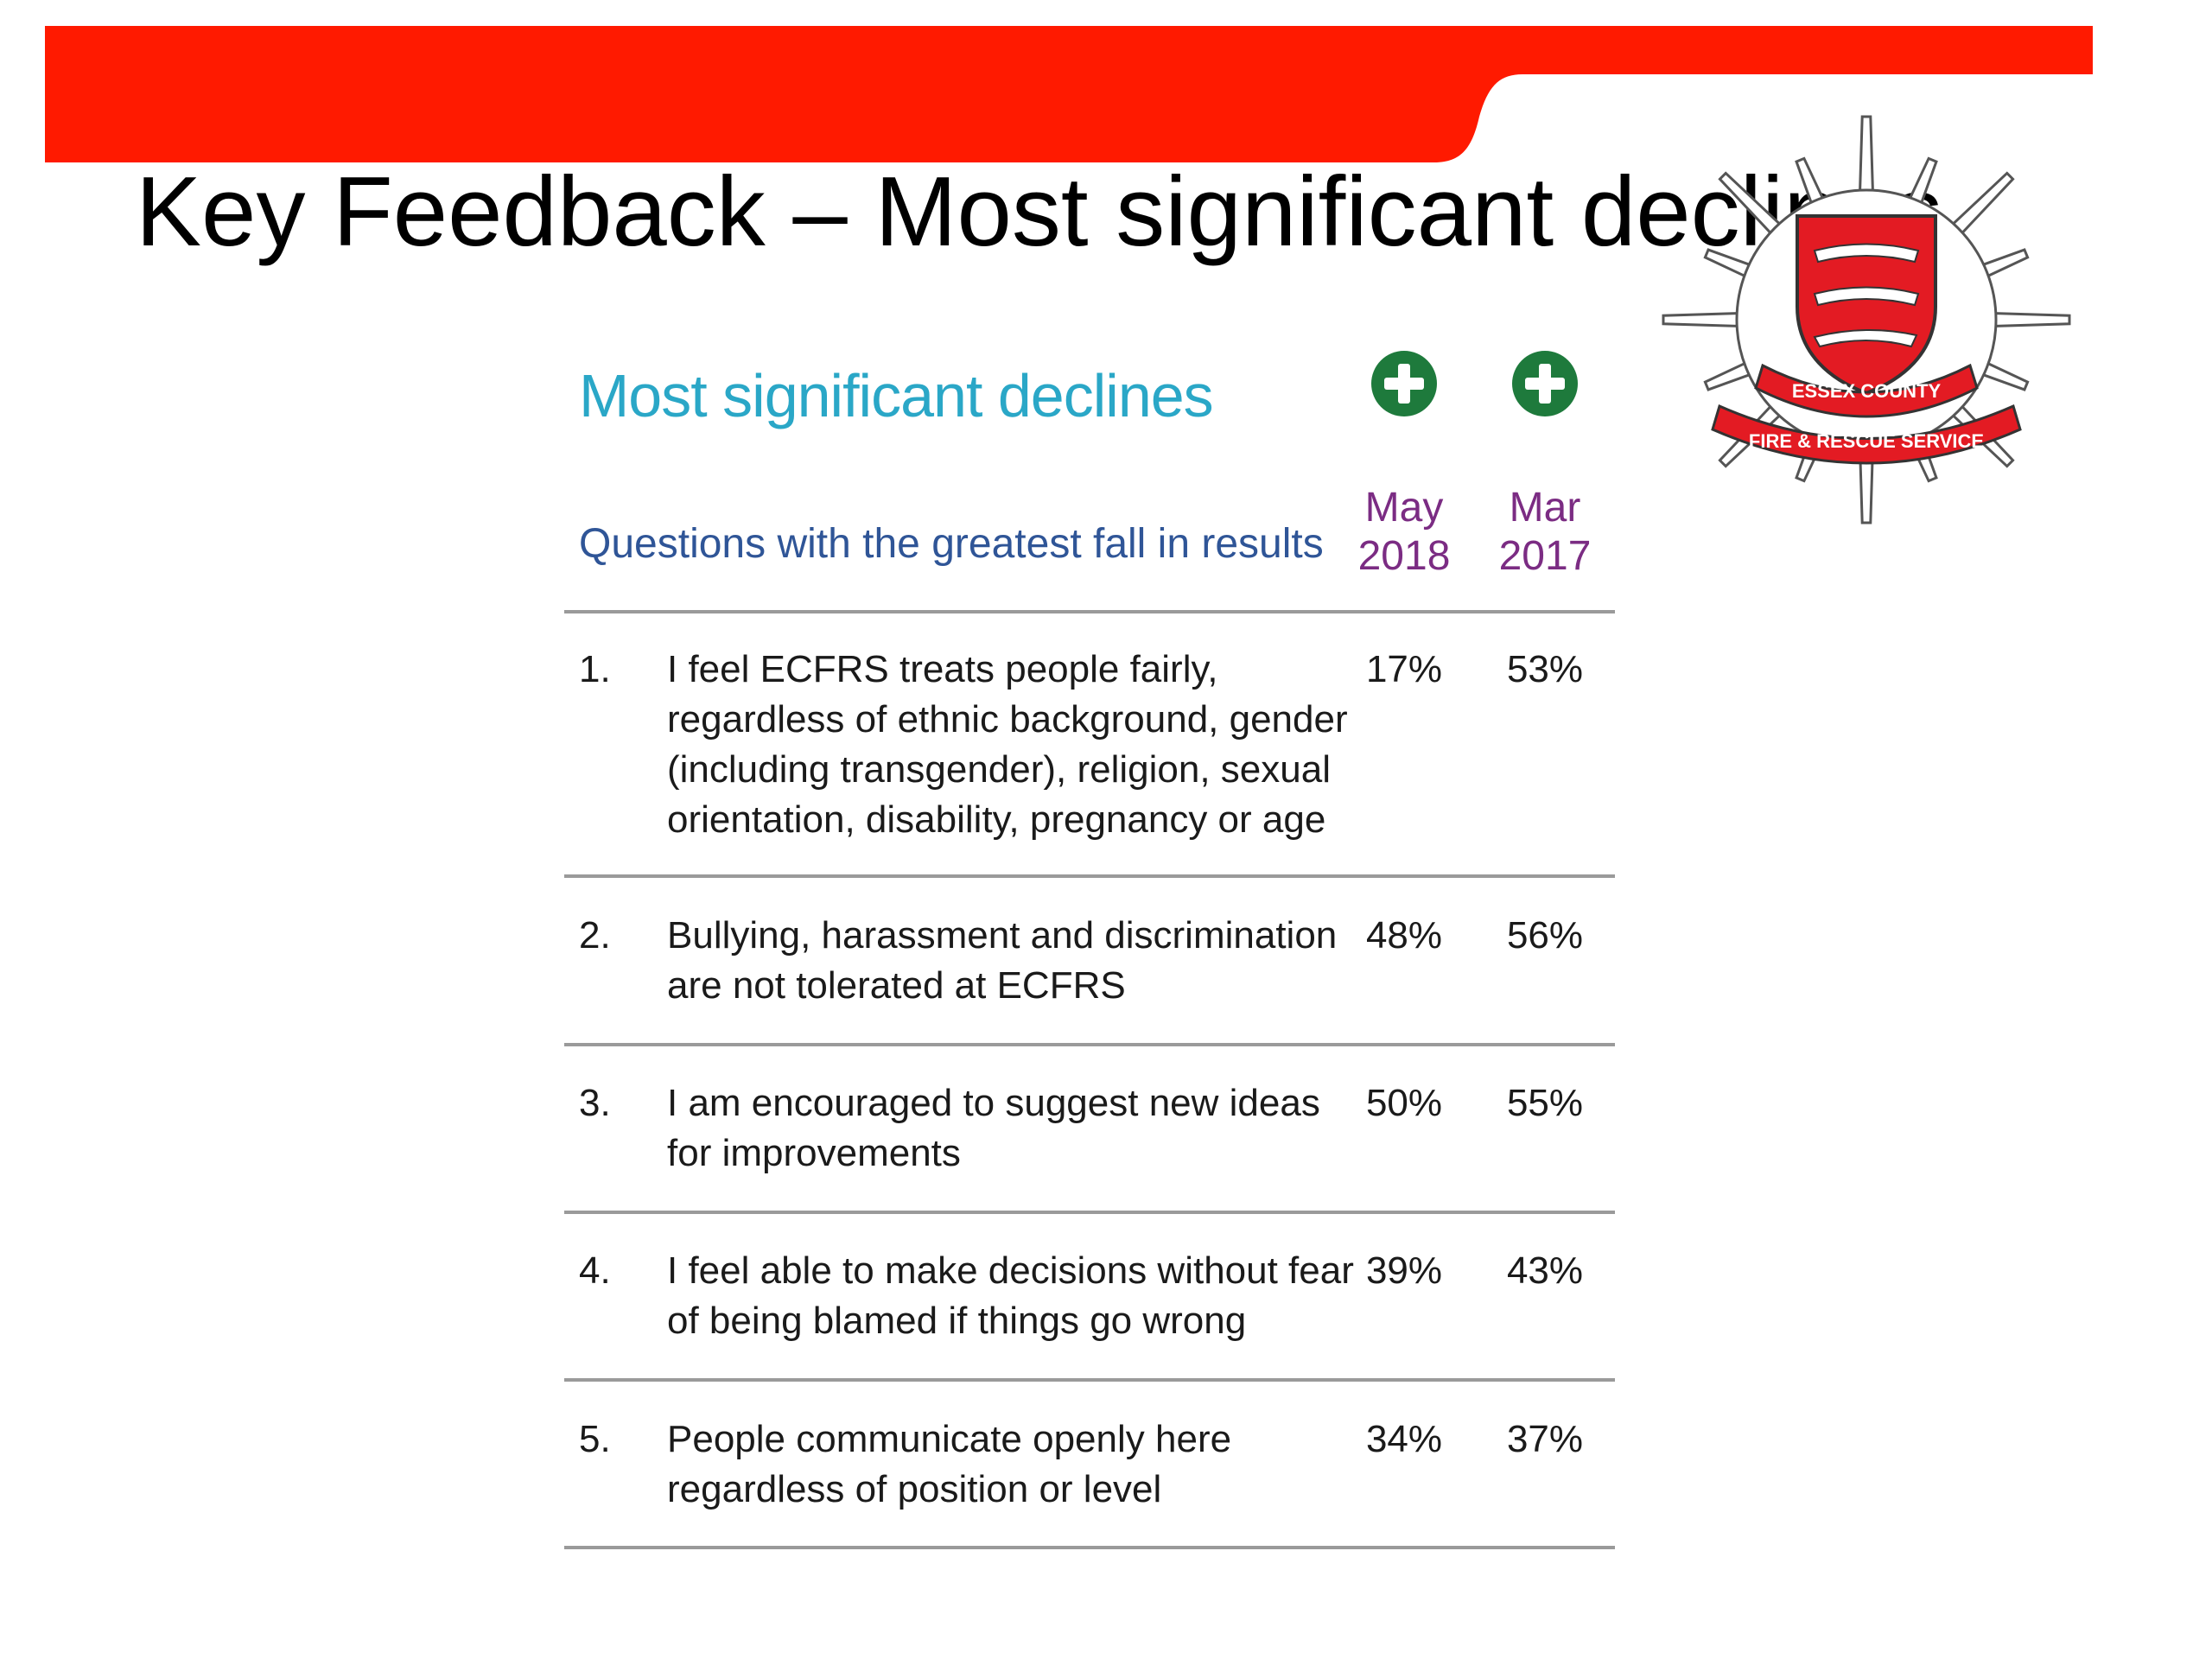 The height and width of the screenshot is (1659, 2212). What do you see at coordinates (595, 936) in the screenshot?
I see `row-number: 2.` at bounding box center [595, 936].